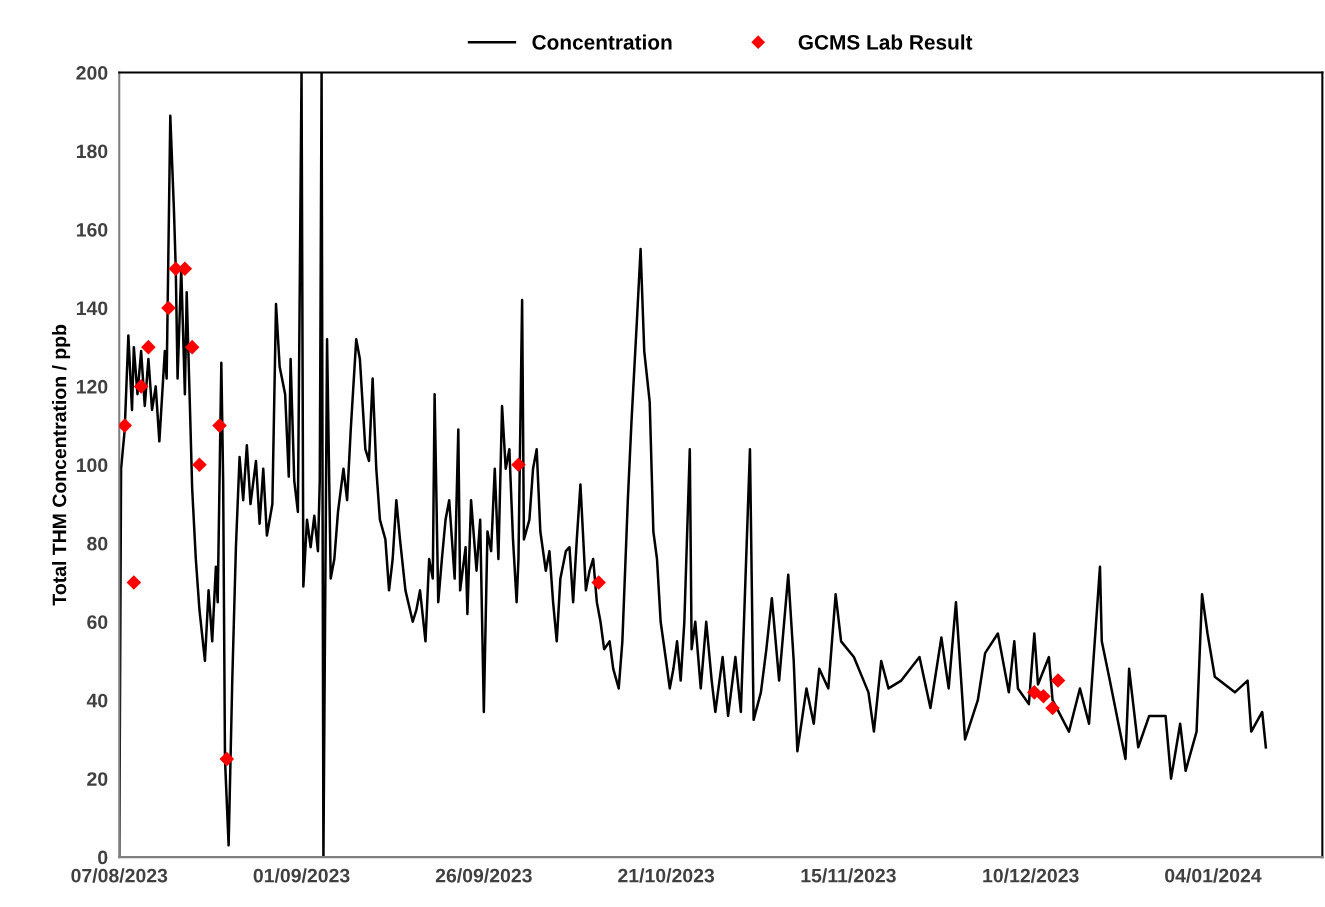 The width and height of the screenshot is (1325, 907). I want to click on x-tick-label: 21/10/2023, so click(666, 875).